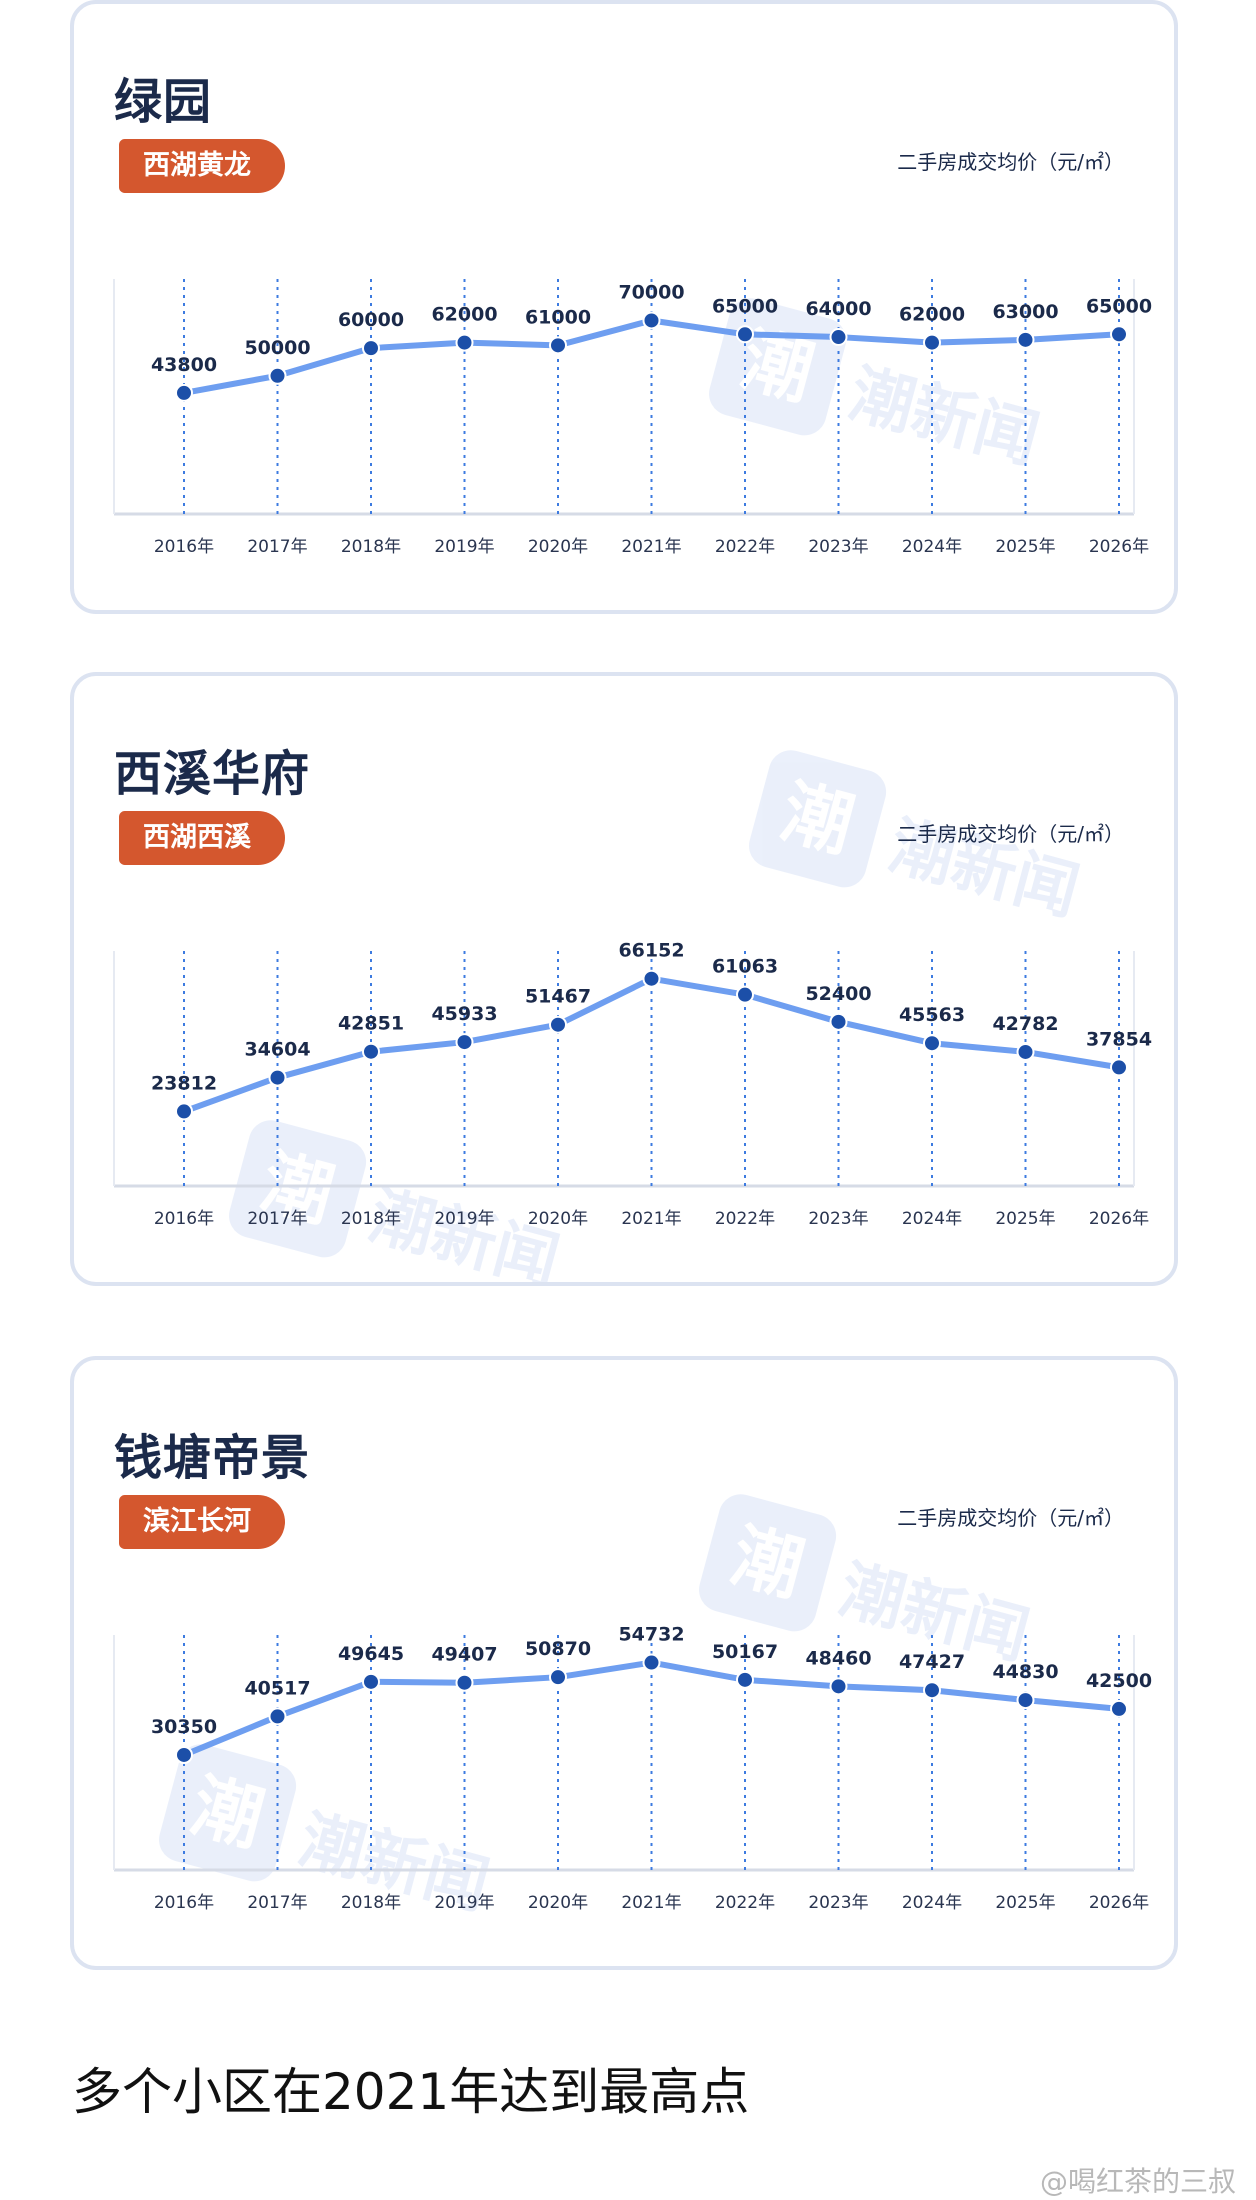 The width and height of the screenshot is (1256, 2200). I want to click on watermark-text: 潮新闻, so click(984, 870).